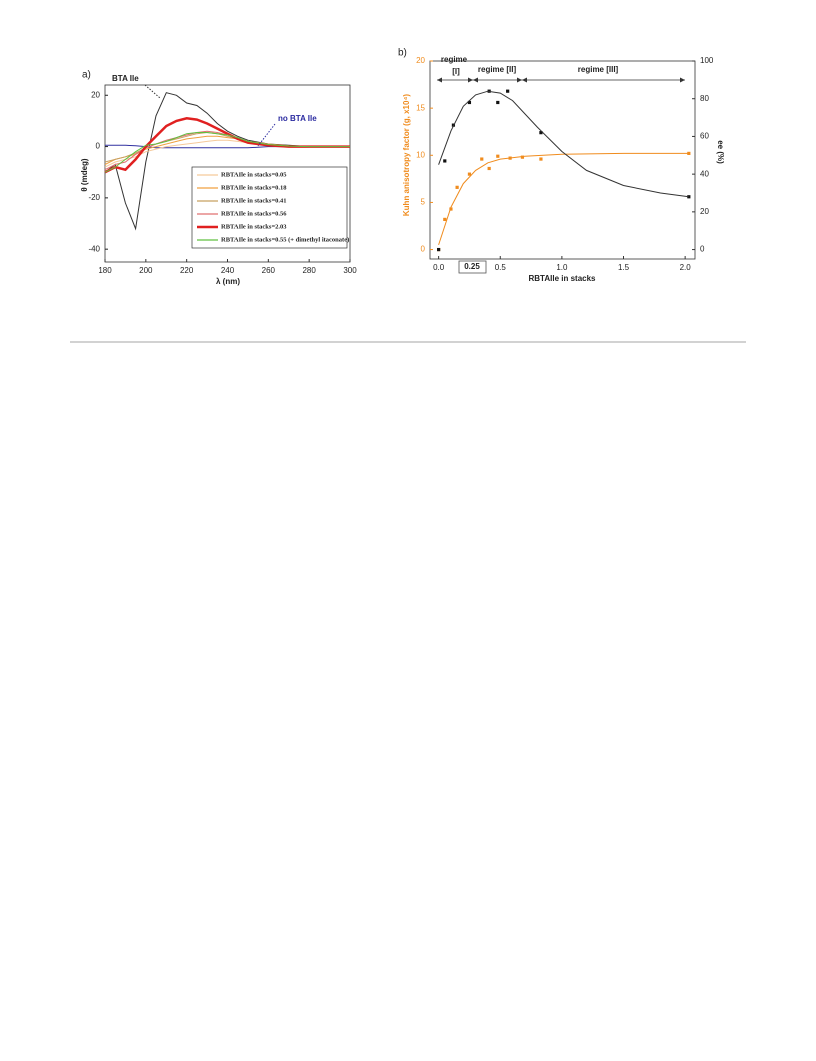  Describe the element at coordinates (420, 154) in the screenshot. I see `y-tick-label: 10` at that location.